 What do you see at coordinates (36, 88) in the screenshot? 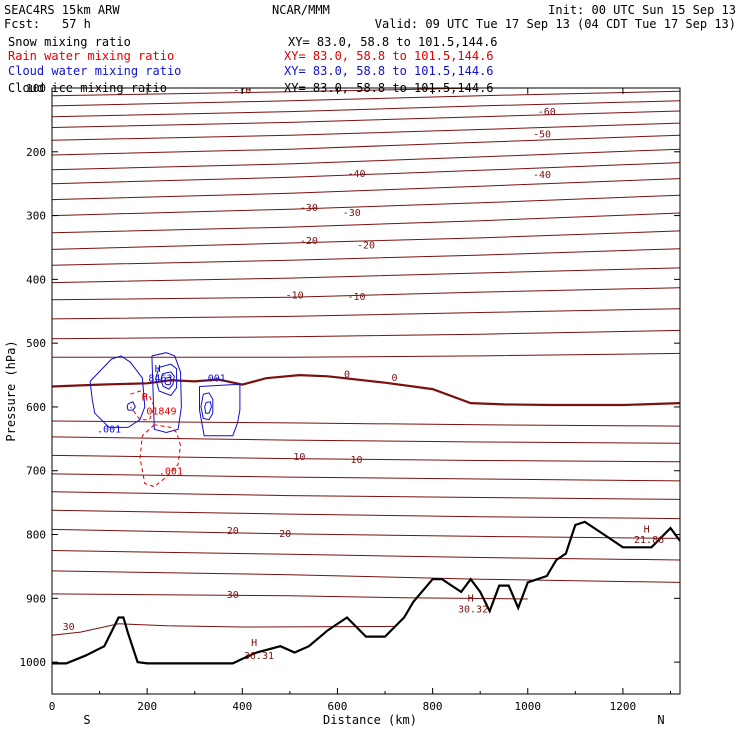
I see `y-tick-label-0: 100` at bounding box center [36, 88].